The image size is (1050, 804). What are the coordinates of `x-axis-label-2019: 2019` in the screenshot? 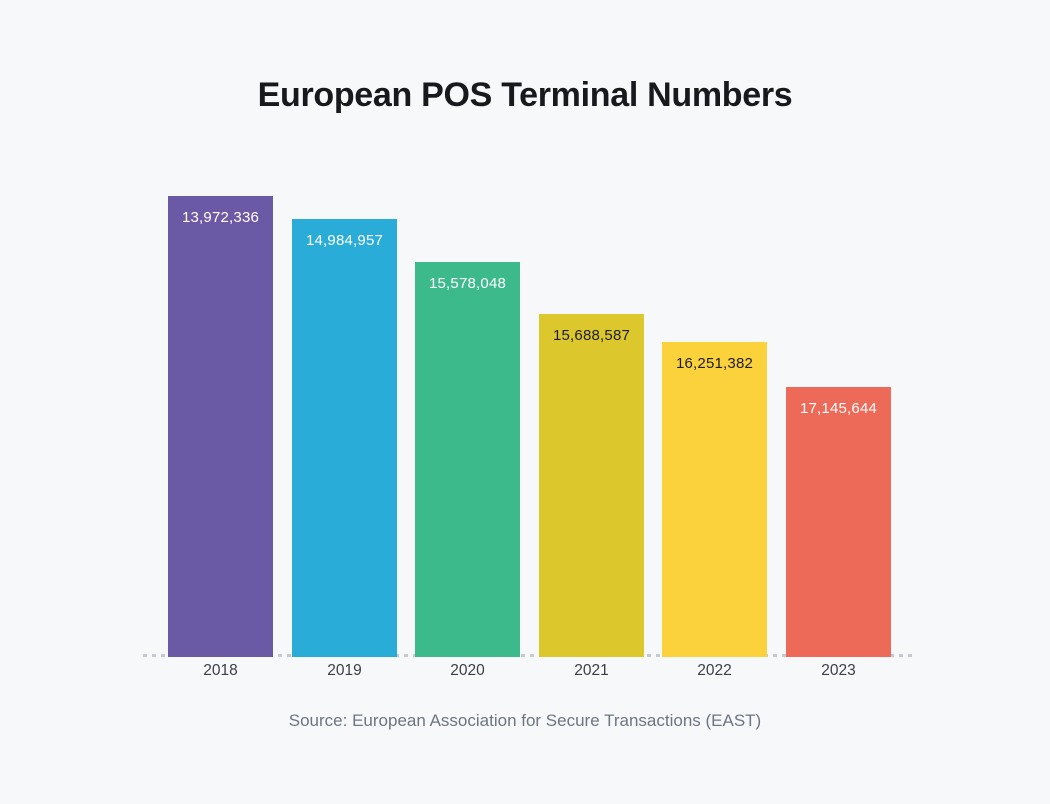 It's located at (344, 670).